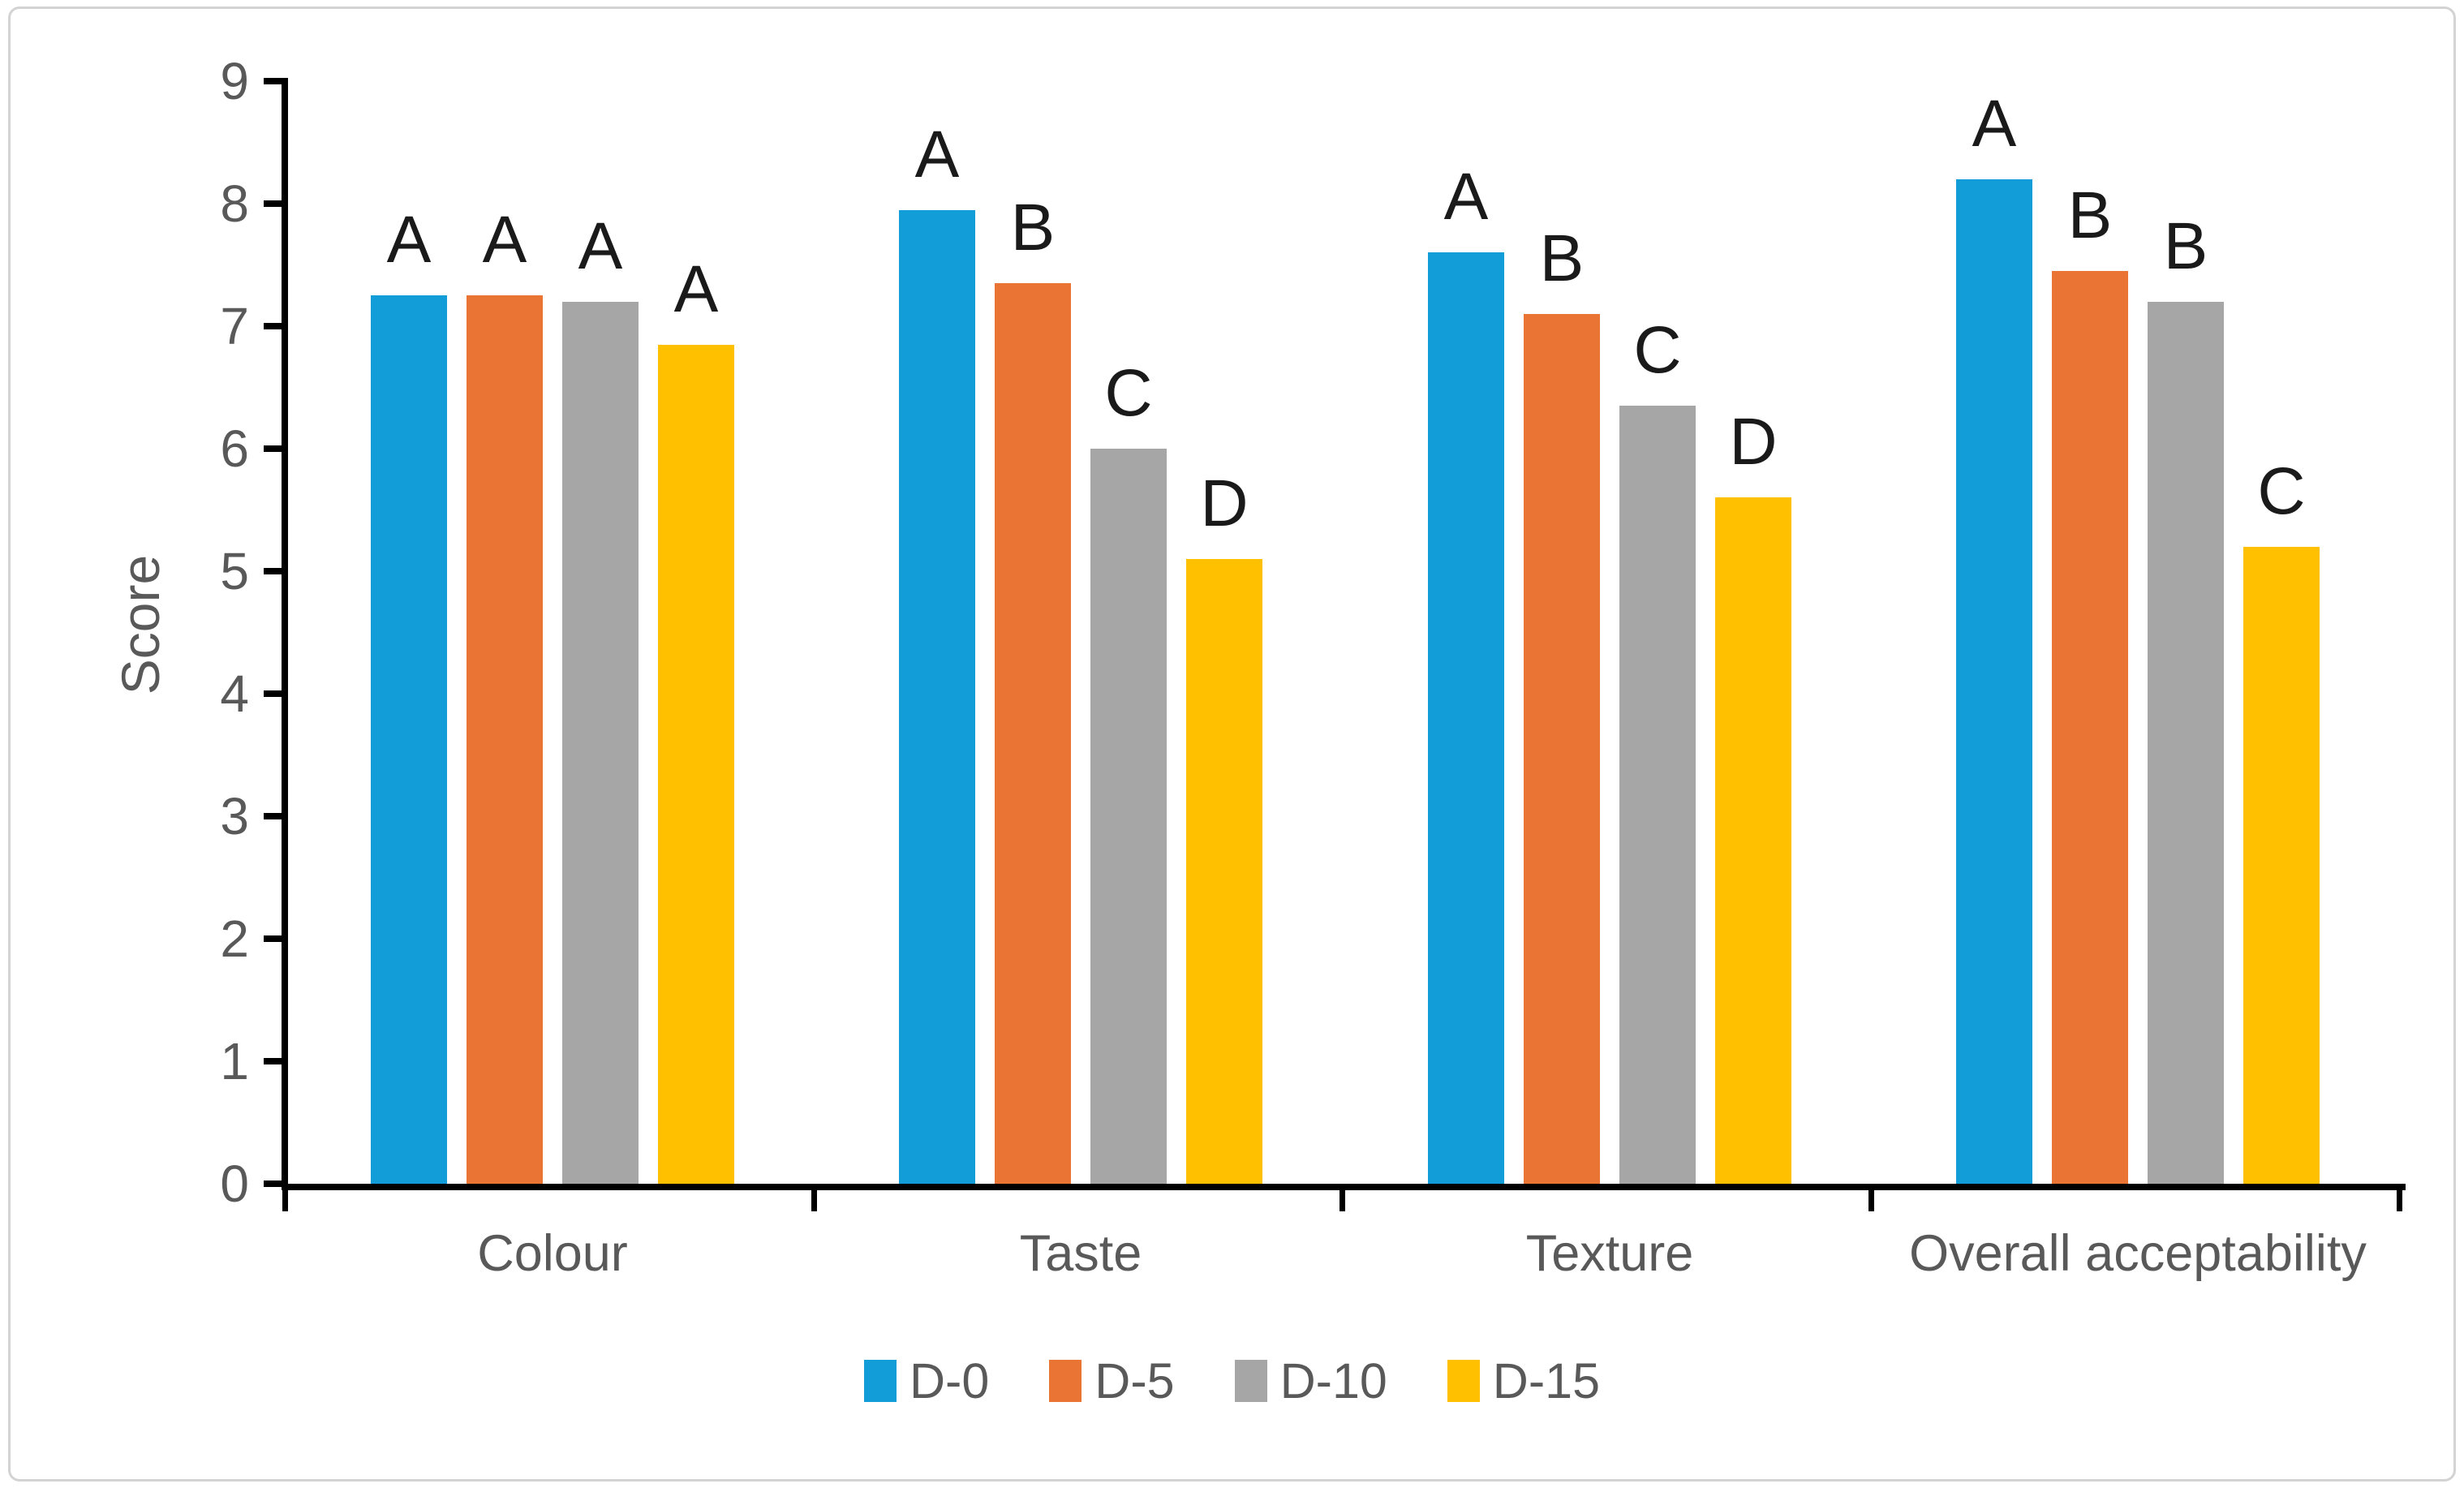 This screenshot has height=1488, width=2464. Describe the element at coordinates (696, 764) in the screenshot. I see `bar-d-15-colour` at that location.